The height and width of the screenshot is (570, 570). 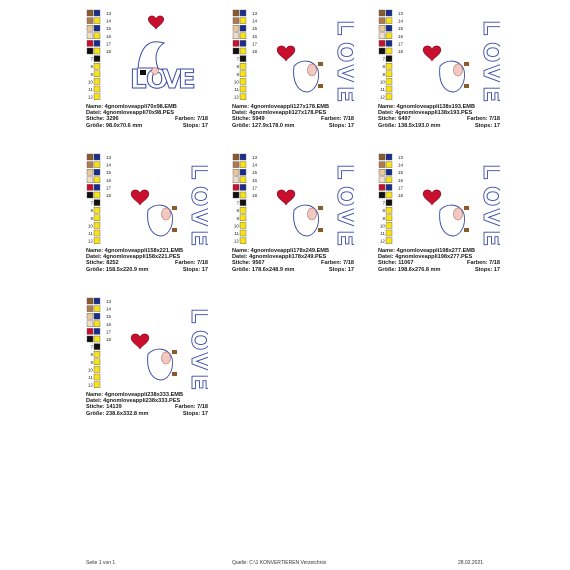 What do you see at coordinates (91, 362) in the screenshot?
I see `color-number: 9` at bounding box center [91, 362].